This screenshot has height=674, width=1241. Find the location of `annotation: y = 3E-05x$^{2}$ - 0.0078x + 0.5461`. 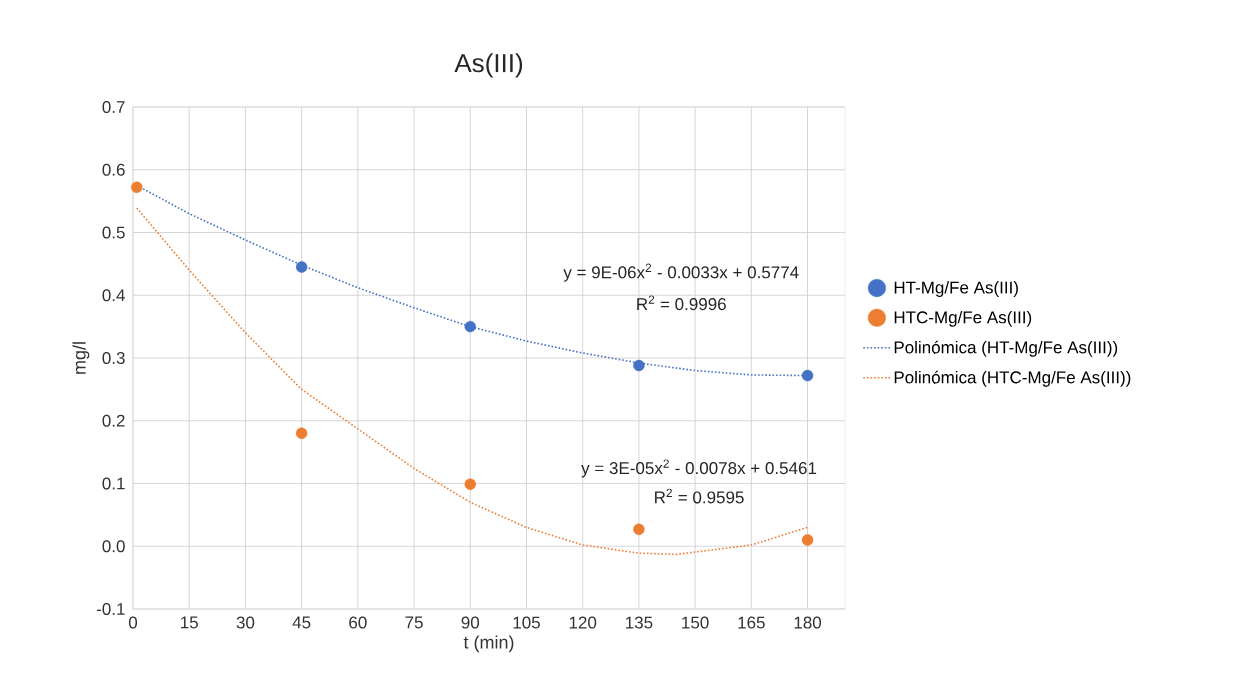

annotation: y = 3E-05x$^{2}$ - 0.0078x + 0.5461 is located at coordinates (699, 468).